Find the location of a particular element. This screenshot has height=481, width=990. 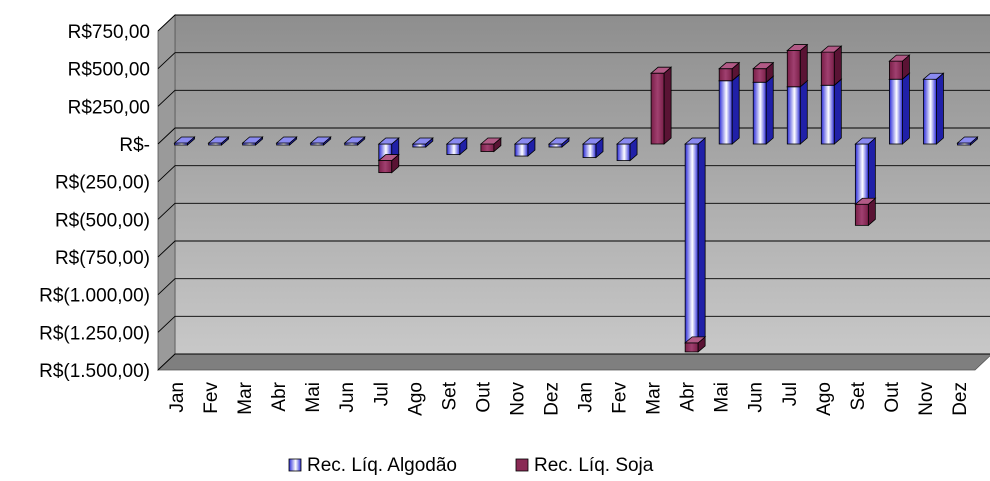

y-tick-label: R$250,00 is located at coordinates (109, 107).